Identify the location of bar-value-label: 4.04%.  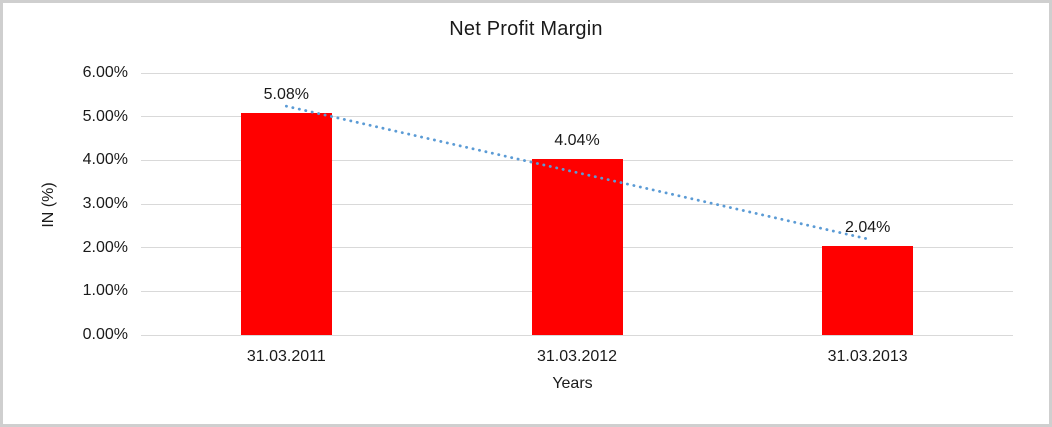
(577, 140).